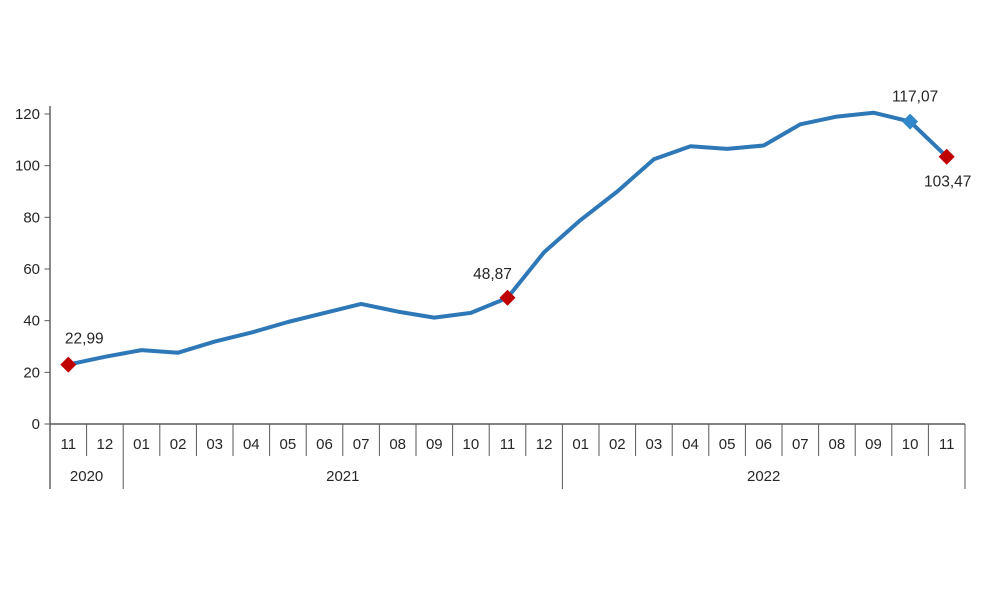  What do you see at coordinates (342, 476) in the screenshot?
I see `x-axis-year-label: 2021` at bounding box center [342, 476].